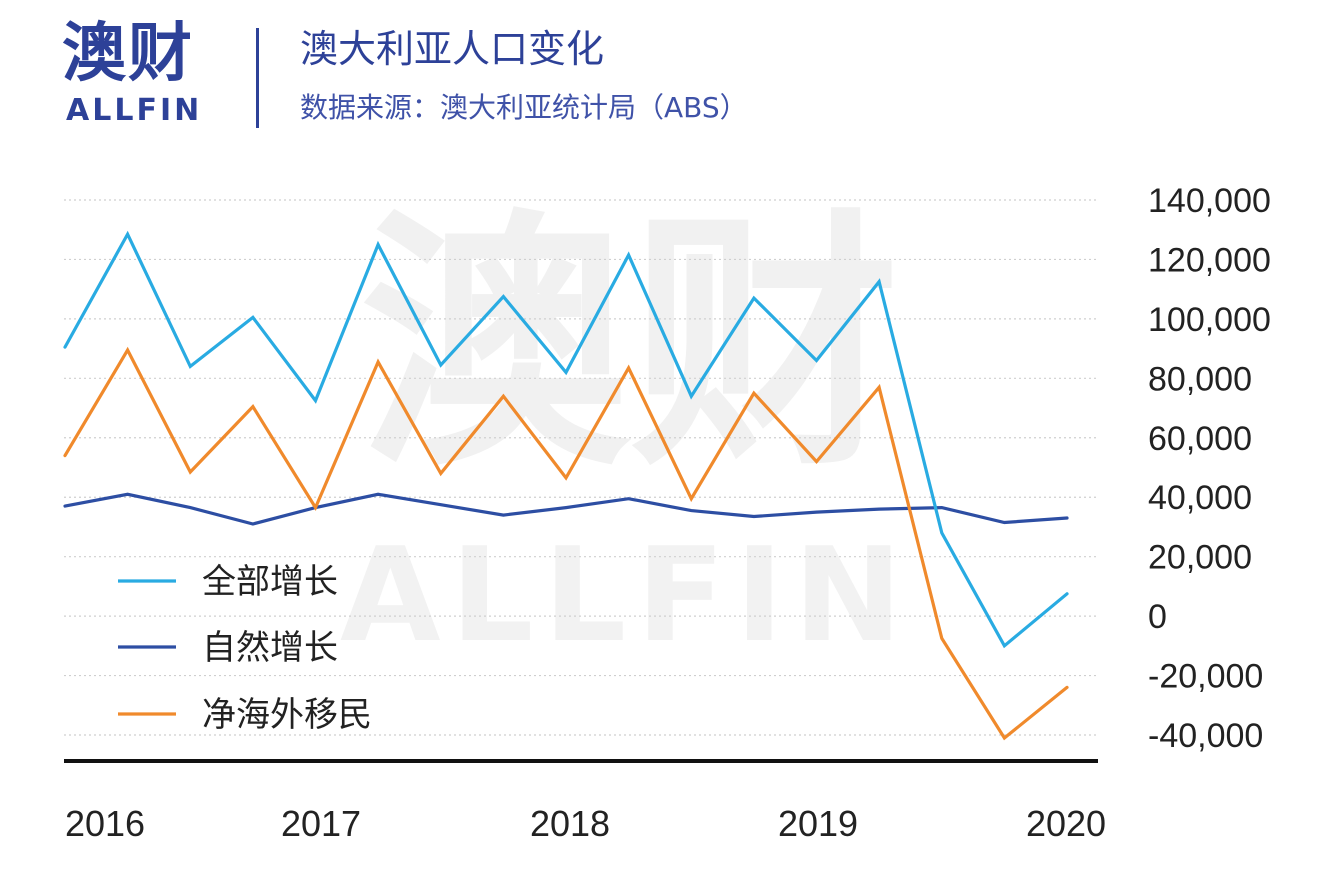 This screenshot has width=1338, height=892. I want to click on chart-title: 澳大利亚人口变化, so click(452, 49).